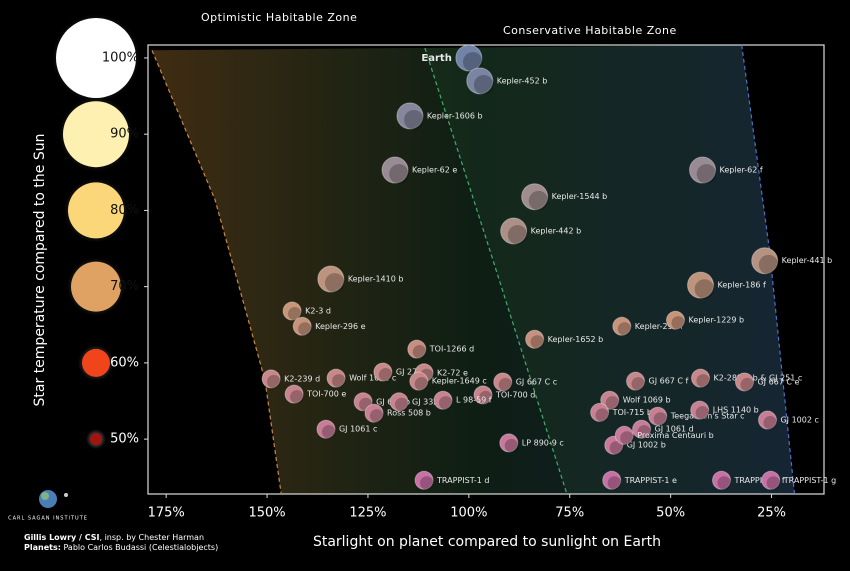 The height and width of the screenshot is (571, 850). Describe the element at coordinates (742, 285) in the screenshot. I see `planet-label: Kepler-186 f` at that location.